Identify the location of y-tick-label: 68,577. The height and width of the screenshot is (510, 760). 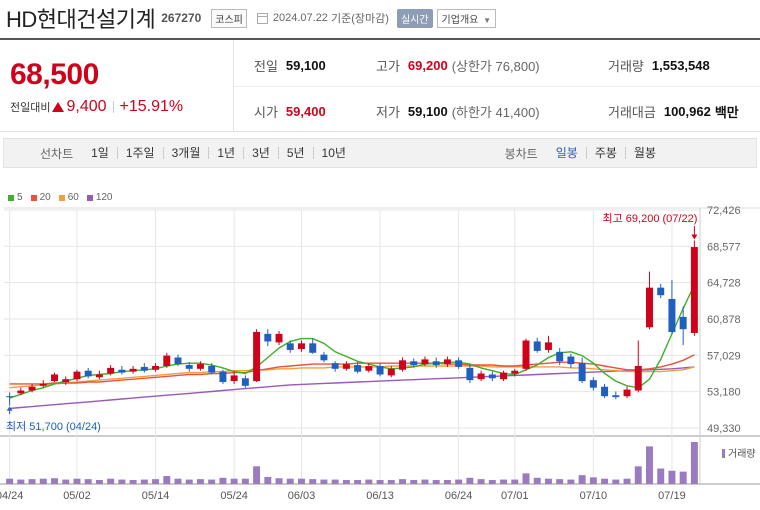
(724, 247).